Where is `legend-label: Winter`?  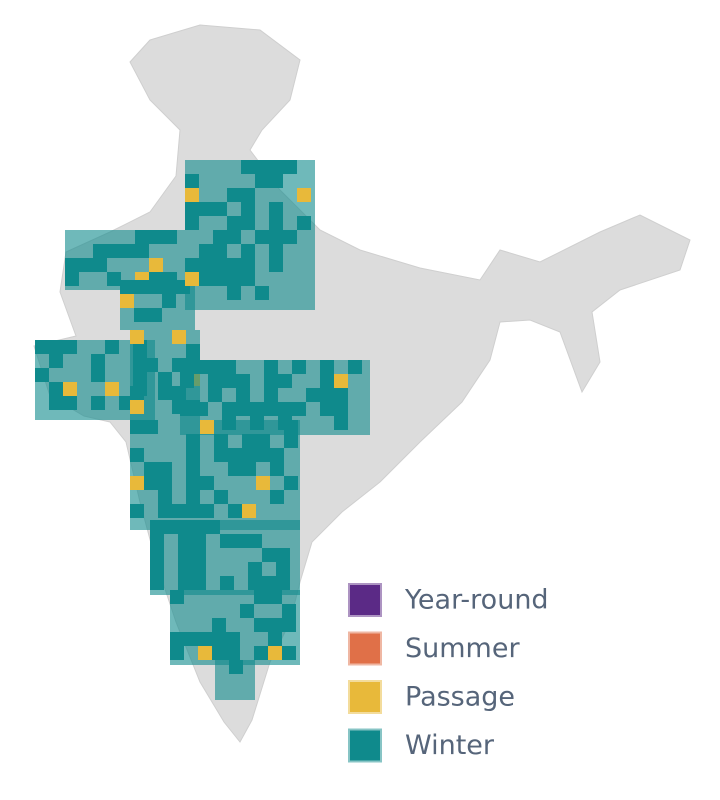 legend-label: Winter is located at coordinates (450, 745).